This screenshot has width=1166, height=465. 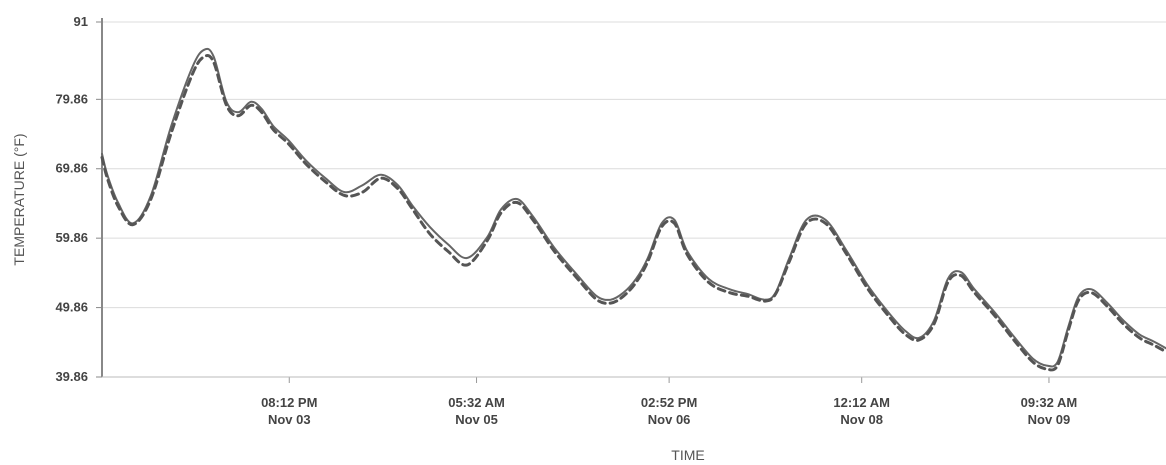 What do you see at coordinates (19, 199) in the screenshot?
I see `y-axis-title: TEMPERATURE (°F)` at bounding box center [19, 199].